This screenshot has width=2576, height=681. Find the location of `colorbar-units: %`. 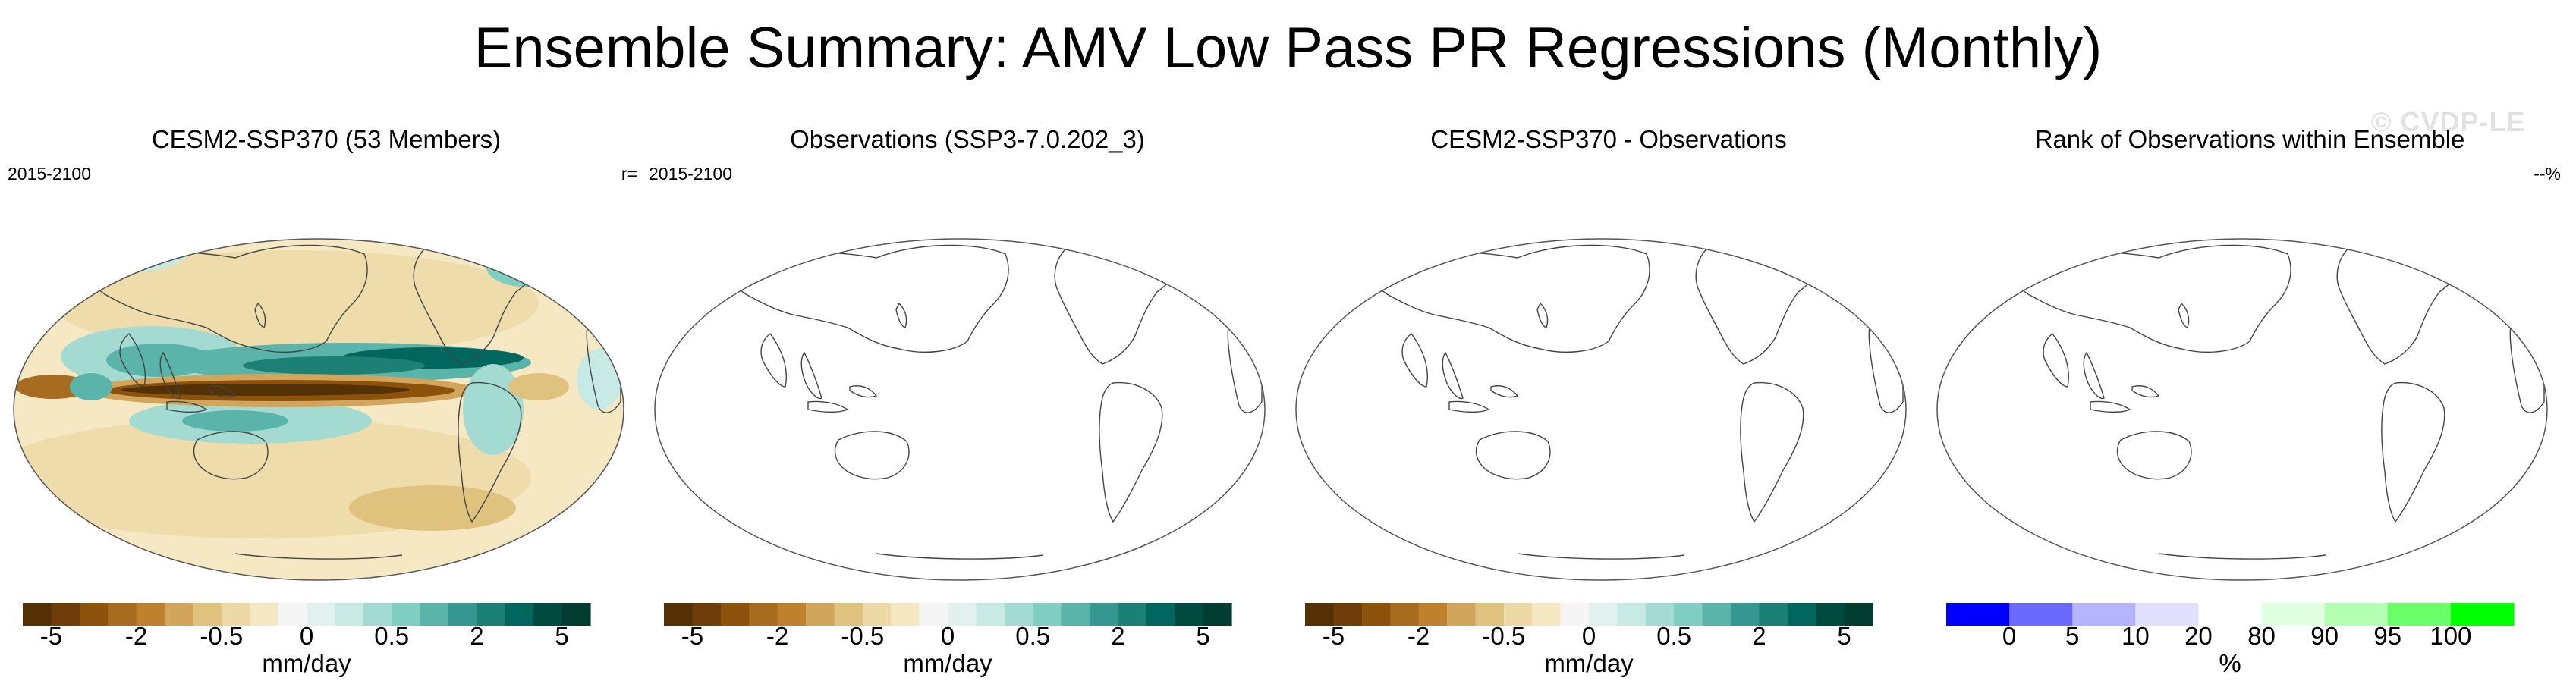

colorbar-units: % is located at coordinates (2230, 663).